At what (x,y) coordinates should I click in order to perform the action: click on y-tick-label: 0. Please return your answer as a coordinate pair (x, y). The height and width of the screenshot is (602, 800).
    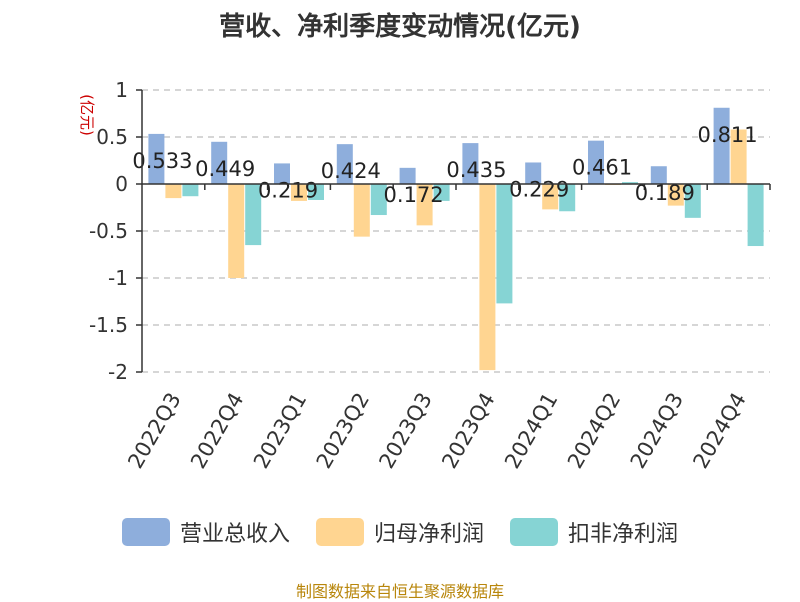
    Looking at the image, I should click on (121, 184).